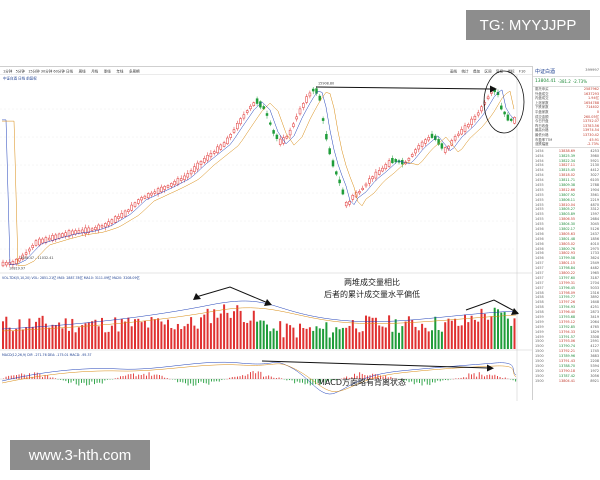 Image resolution: width=600 pixels, height=480 pixels. What do you see at coordinates (566, 327) in the screenshot?
I see `tick-row: 1459 13792.85 4765` at bounding box center [566, 327].